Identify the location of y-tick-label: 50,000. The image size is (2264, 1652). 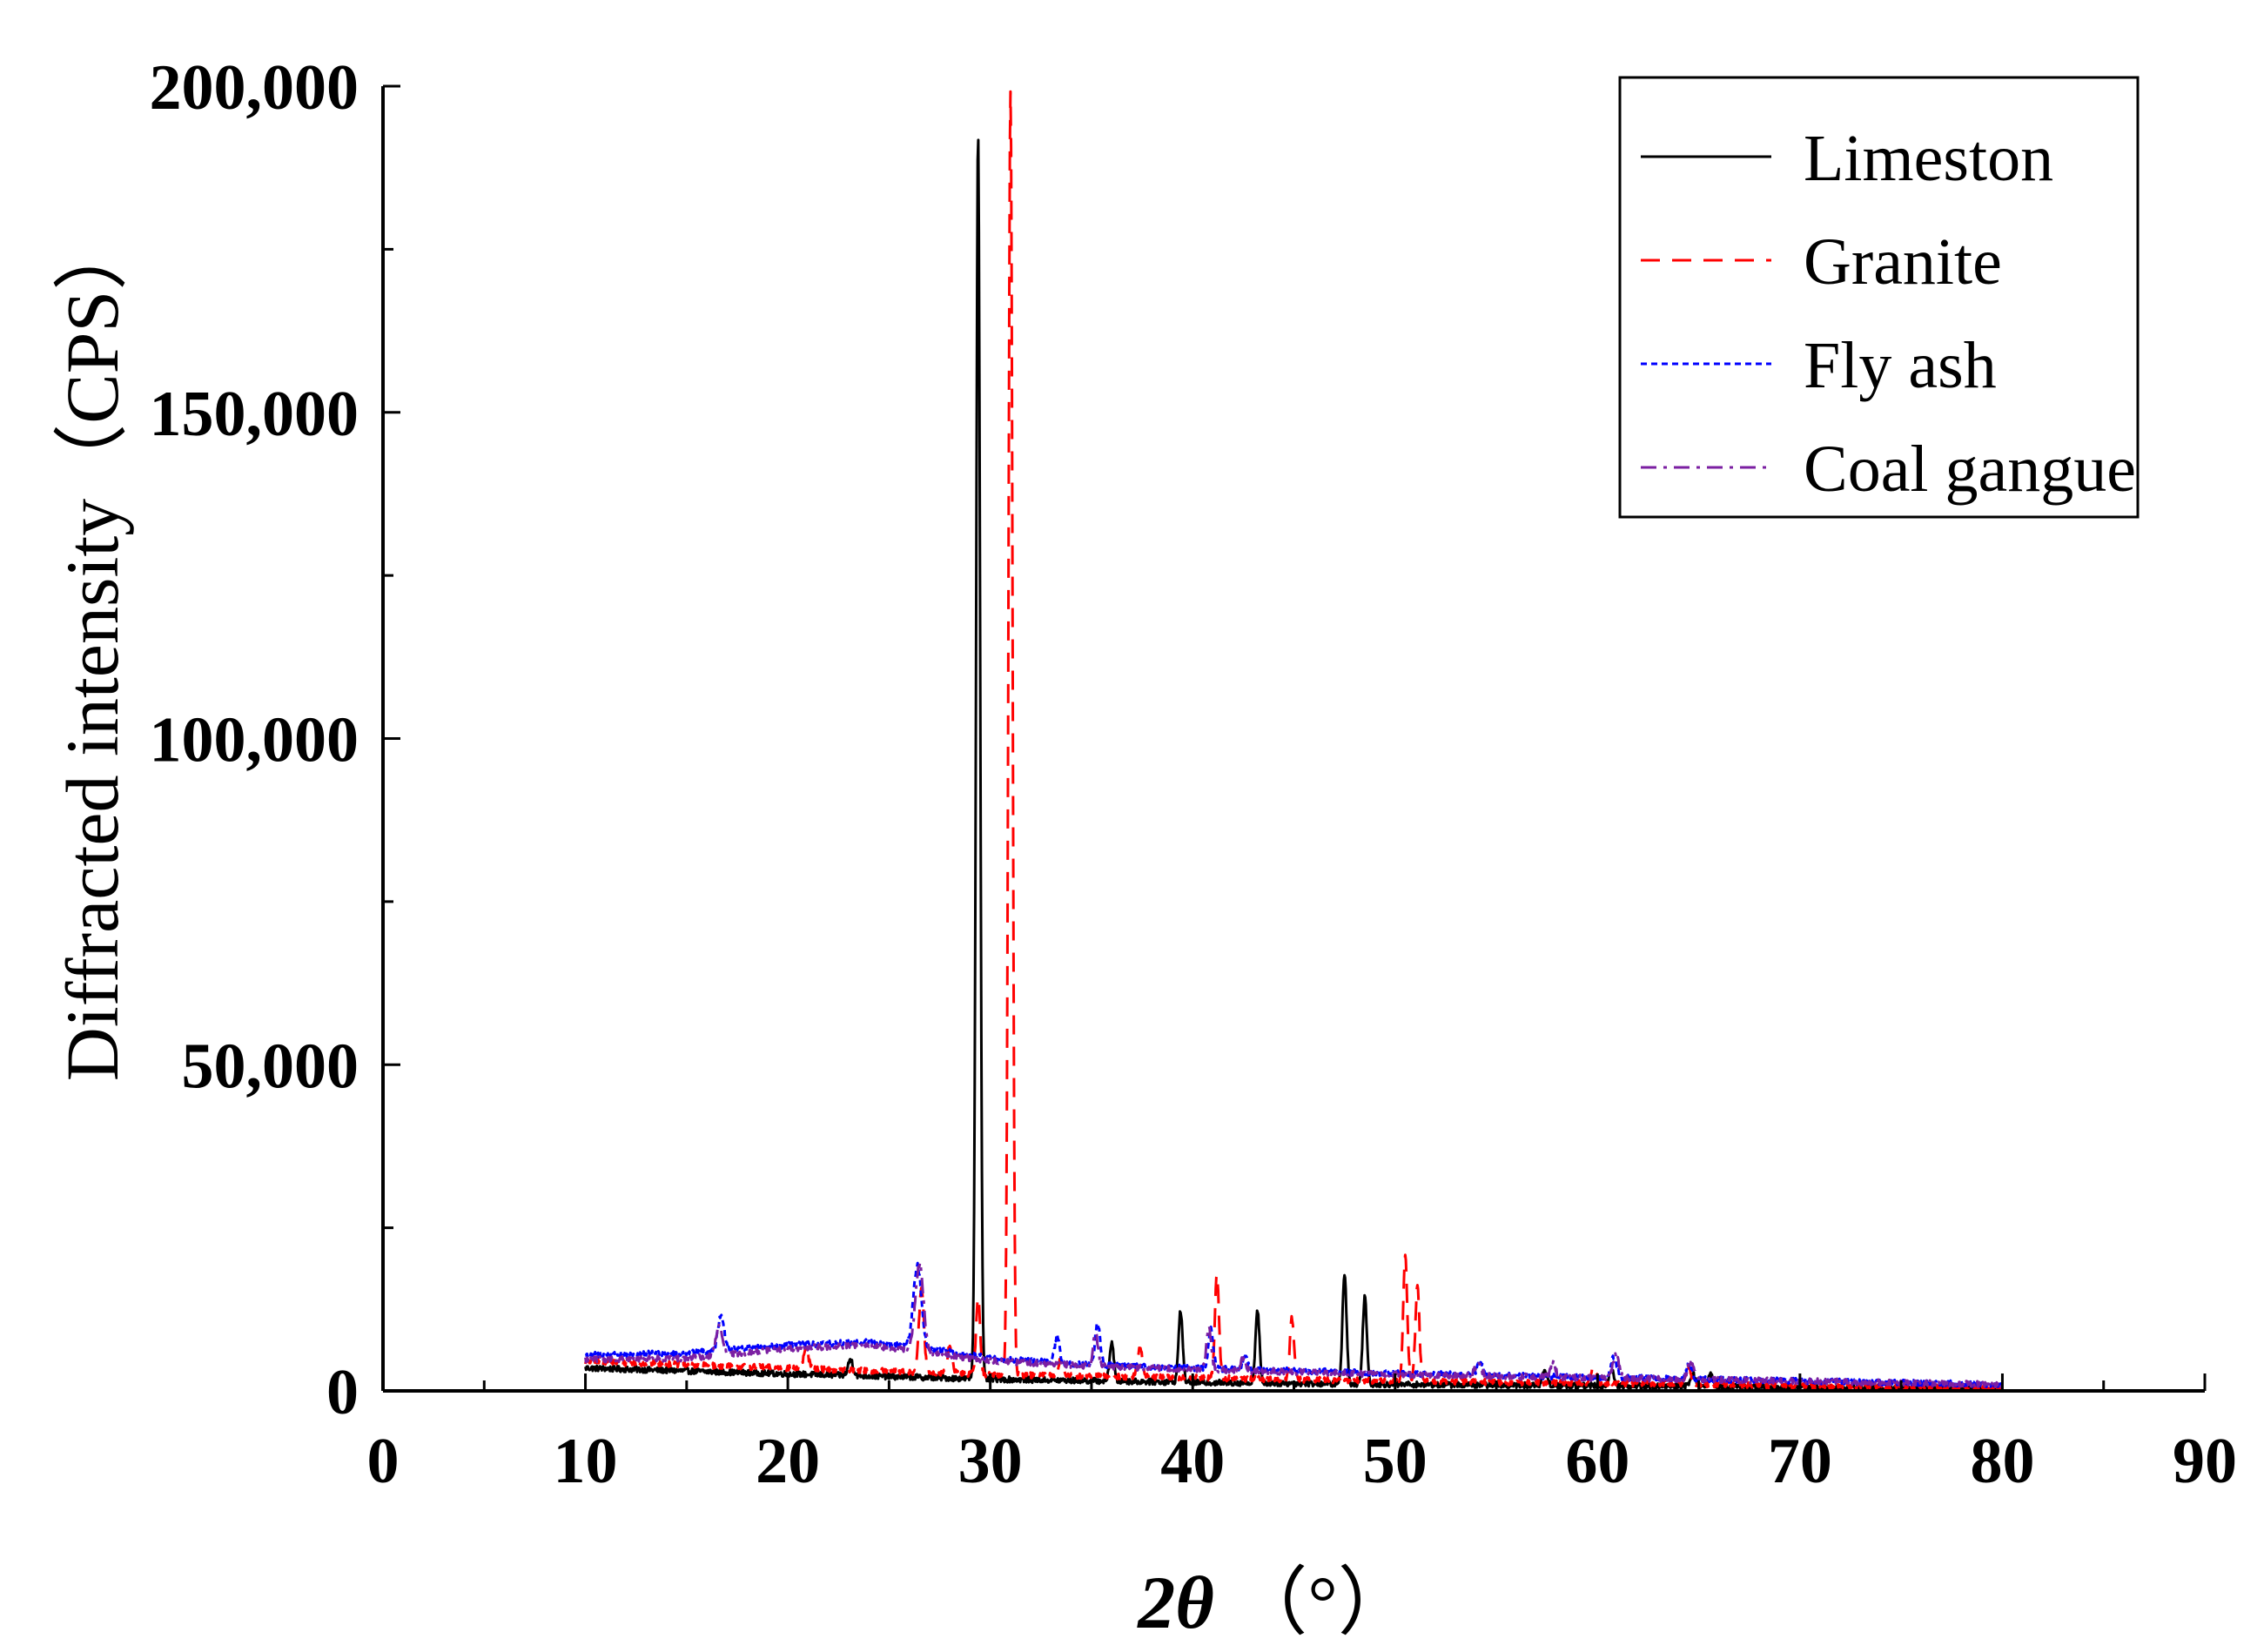
(270, 1067).